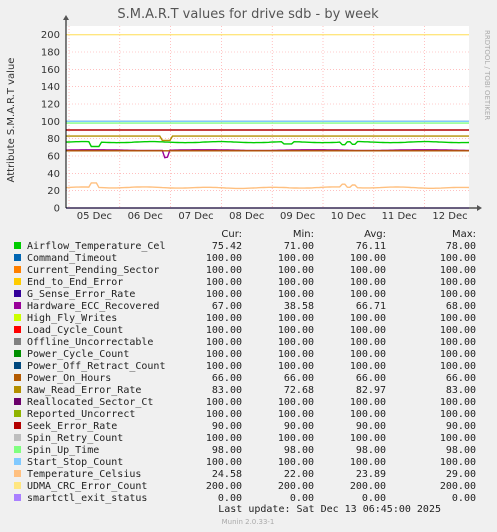 This screenshot has width=497, height=532. Describe the element at coordinates (464, 498) in the screenshot. I see `legend-max-value: 0.00` at that location.